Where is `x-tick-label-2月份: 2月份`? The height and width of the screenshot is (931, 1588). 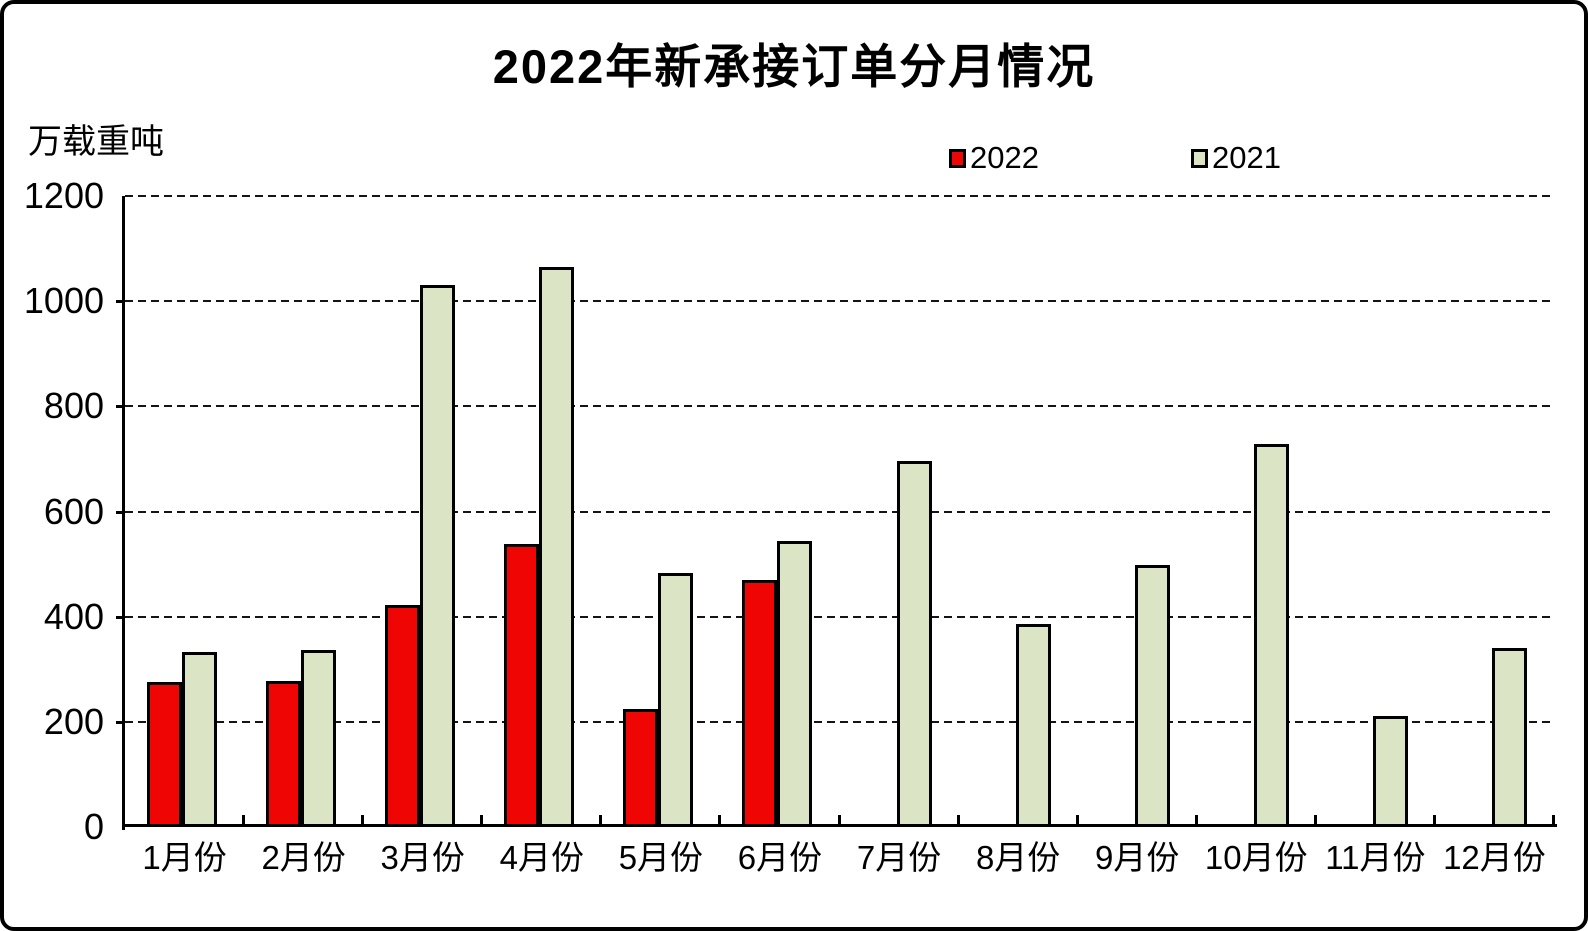
x-tick-label-2月份: 2月份 is located at coordinates (303, 857).